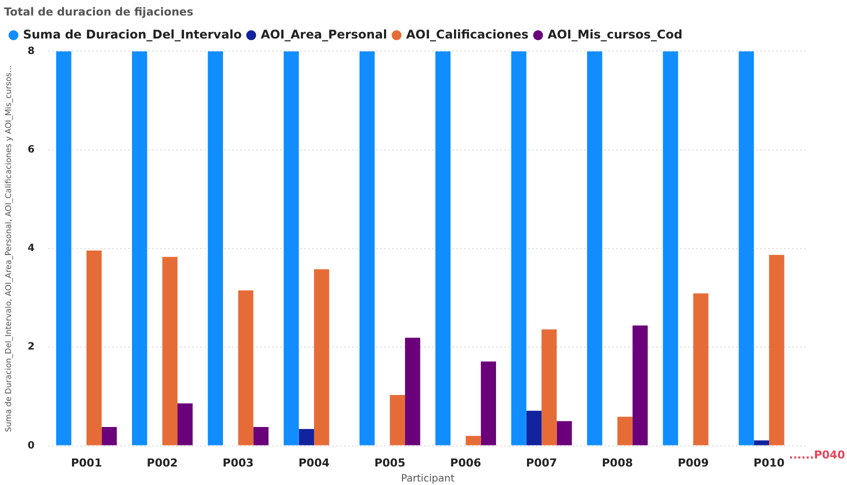 This screenshot has width=847, height=485. Describe the element at coordinates (390, 463) in the screenshot. I see `x-tick-label: P005` at that location.